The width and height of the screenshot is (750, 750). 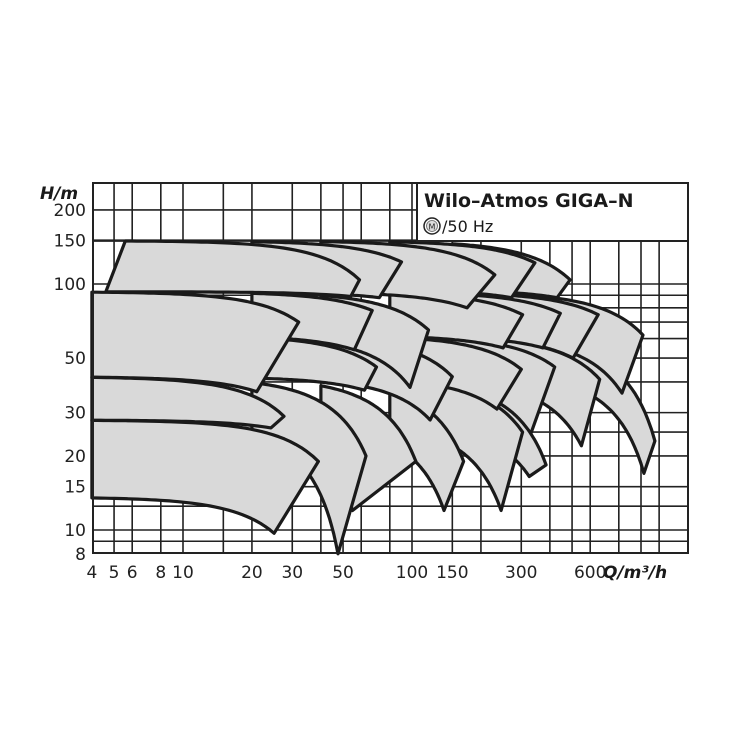 I want to click on y-tick-labels: 200 150 100 50 30 20 15 10 8, so click(x=70, y=383).